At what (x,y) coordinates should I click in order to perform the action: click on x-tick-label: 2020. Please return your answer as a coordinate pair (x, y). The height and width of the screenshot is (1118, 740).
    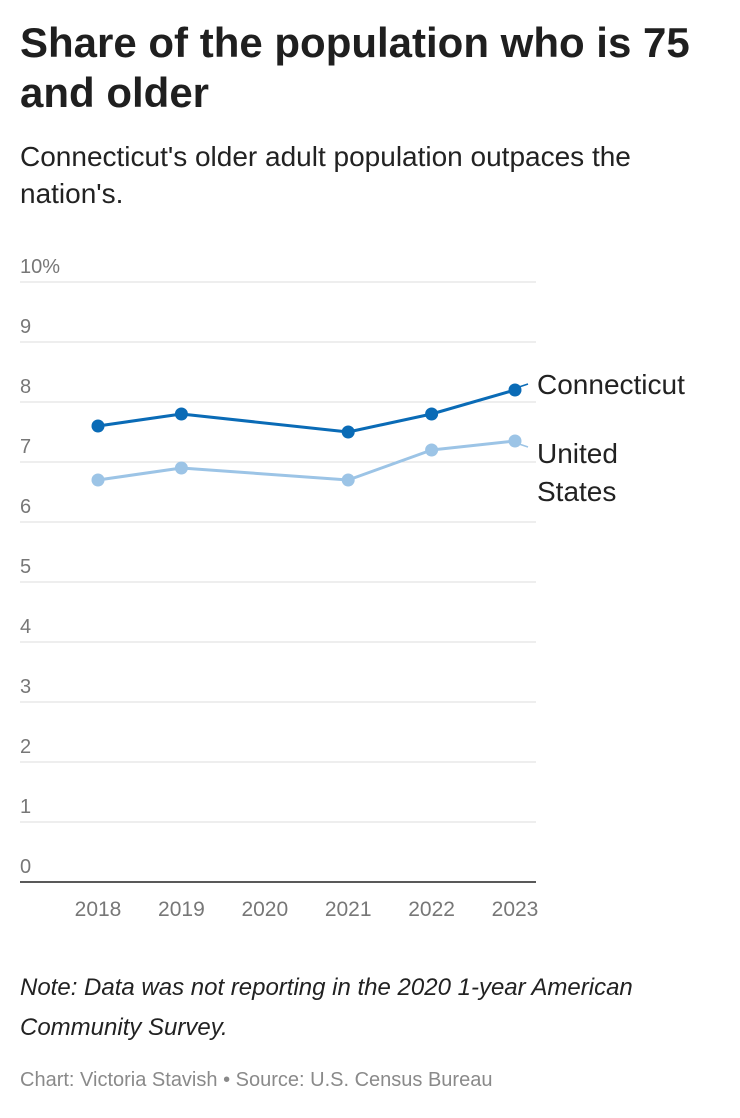
    Looking at the image, I should click on (264, 909).